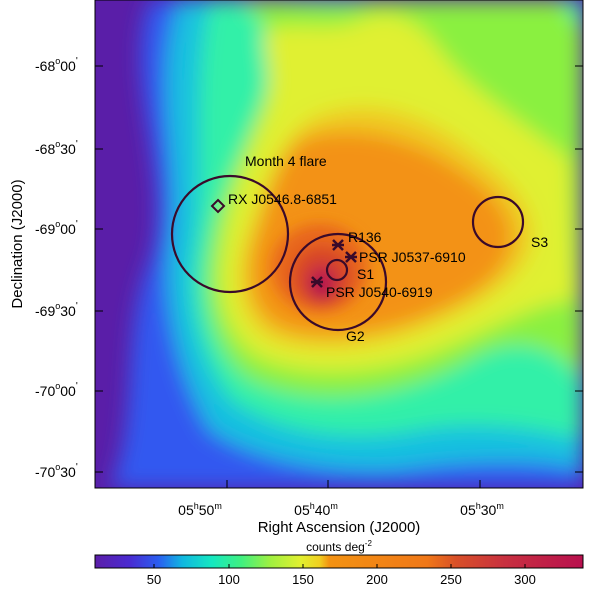 The width and height of the screenshot is (595, 594). I want to click on psr-j0537-star-marker, so click(351, 257).